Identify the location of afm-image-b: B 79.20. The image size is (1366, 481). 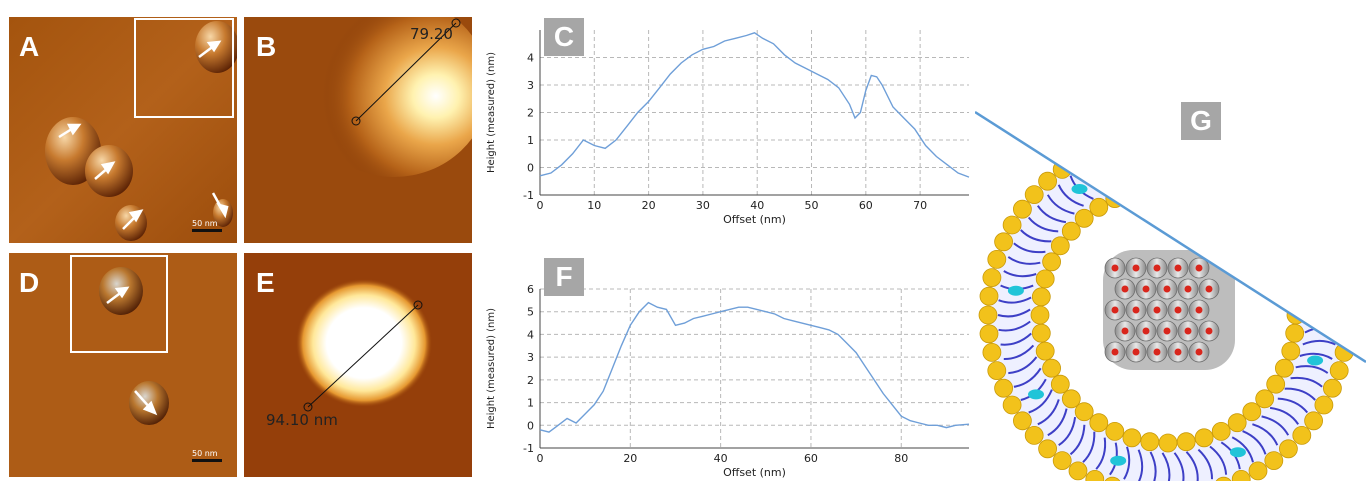
(358, 130).